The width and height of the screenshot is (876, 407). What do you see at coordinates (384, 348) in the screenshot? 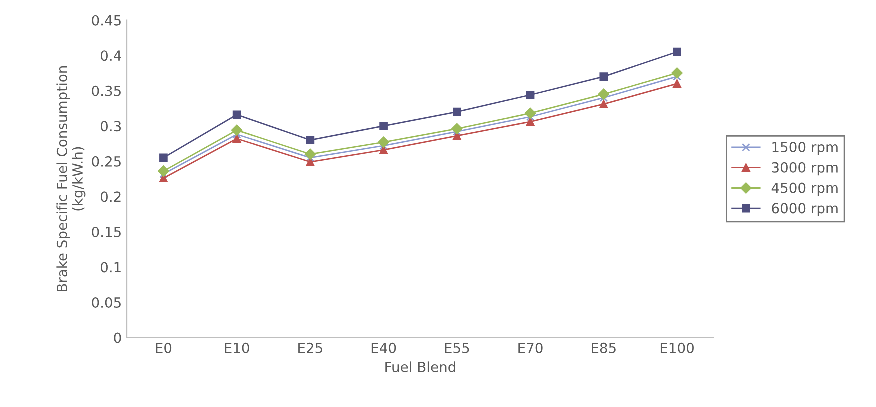
I see `x-tick-label: E40` at bounding box center [384, 348].